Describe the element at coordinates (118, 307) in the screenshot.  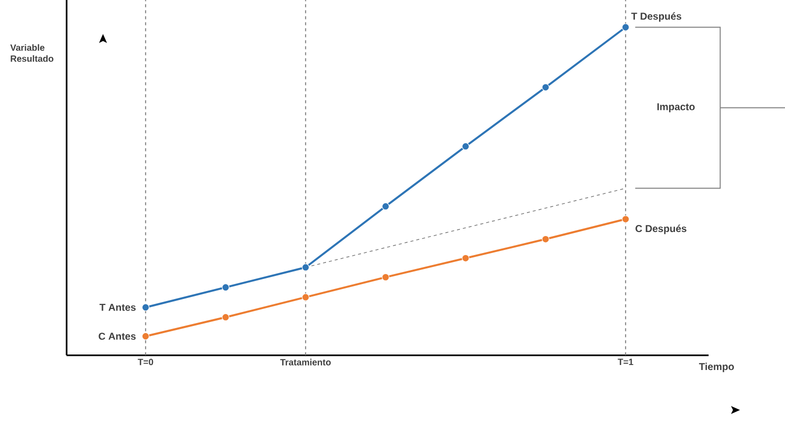
I see `annotation: T Antes` at that location.